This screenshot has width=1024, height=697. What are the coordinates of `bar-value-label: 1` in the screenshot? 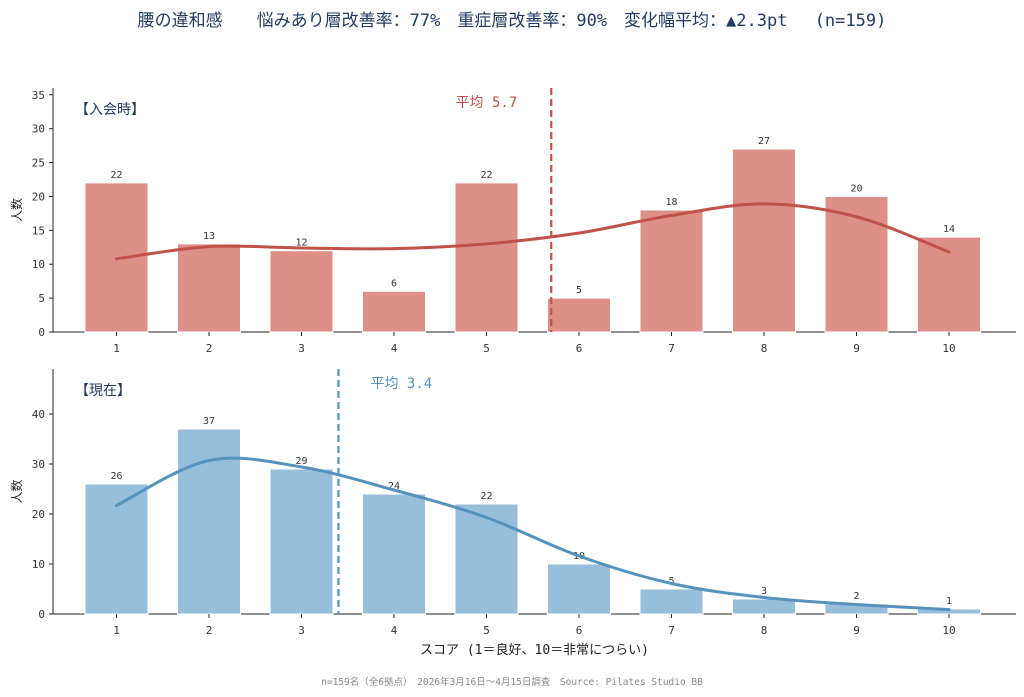 It's located at (949, 601).